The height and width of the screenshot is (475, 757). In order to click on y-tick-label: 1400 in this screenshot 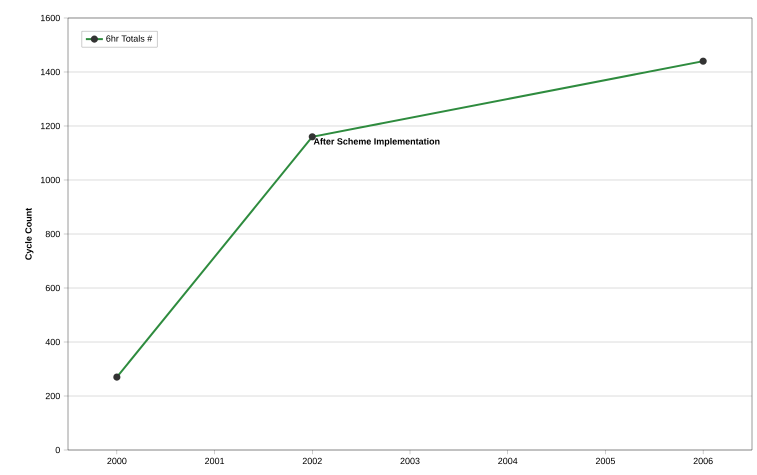, I will do `click(50, 72)`.